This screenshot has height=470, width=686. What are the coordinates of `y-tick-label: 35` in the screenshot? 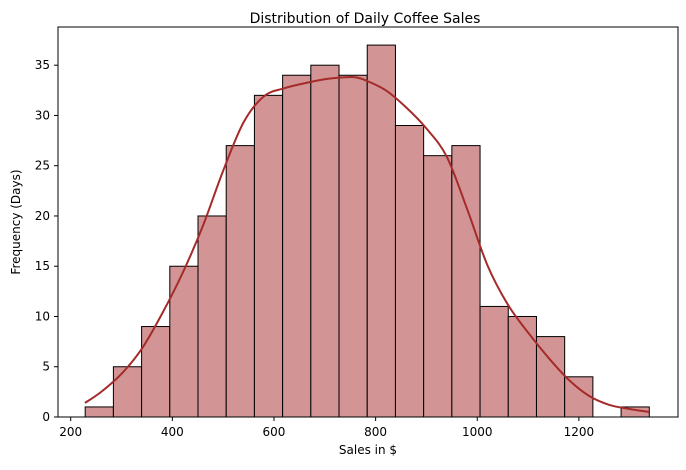 It's located at (42, 65).